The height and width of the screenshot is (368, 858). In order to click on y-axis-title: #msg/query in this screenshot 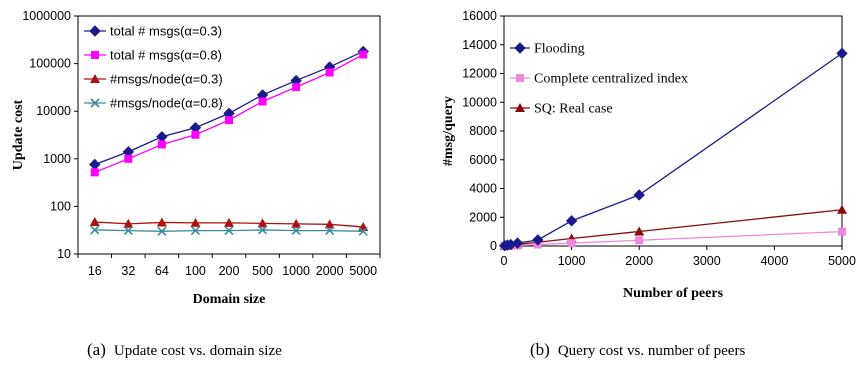, I will do `click(448, 131)`.